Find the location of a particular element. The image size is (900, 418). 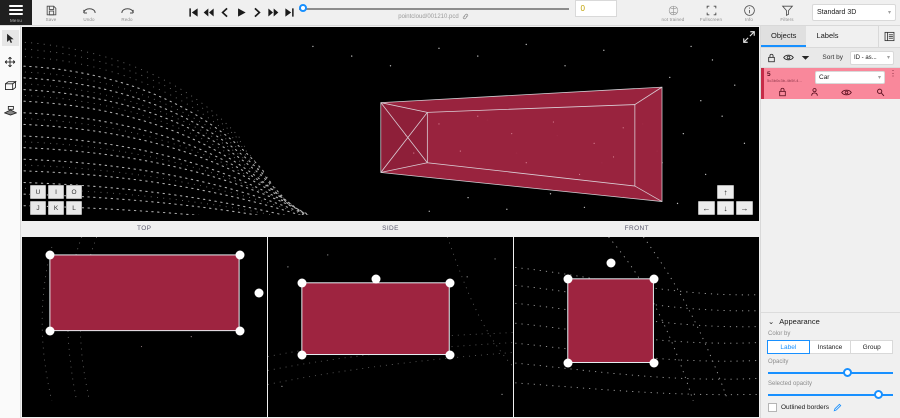

frame-number-input: 0 is located at coordinates (595, 8).